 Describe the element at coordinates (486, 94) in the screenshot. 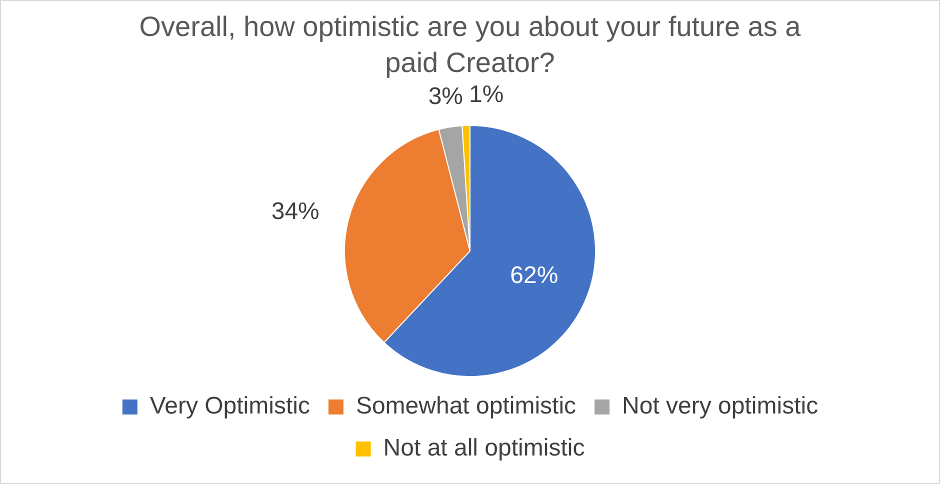

I see `data-label: 1%` at that location.